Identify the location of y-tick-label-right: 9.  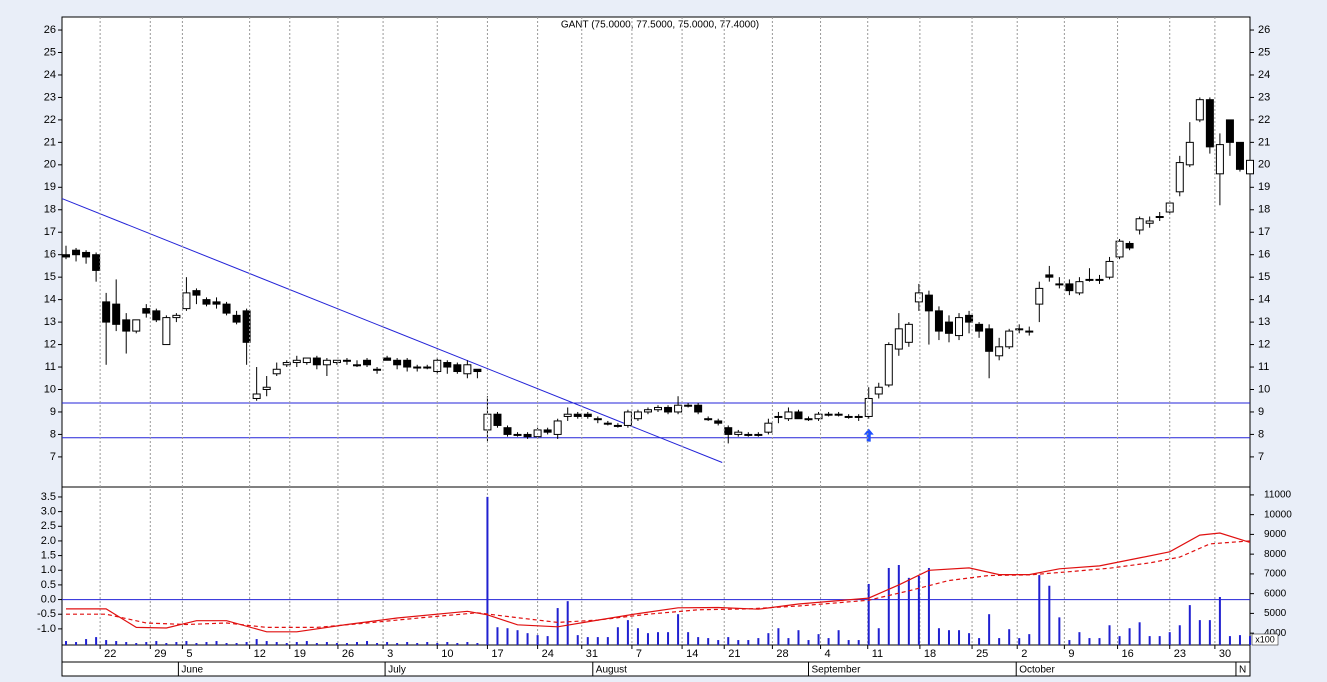
(1261, 412).